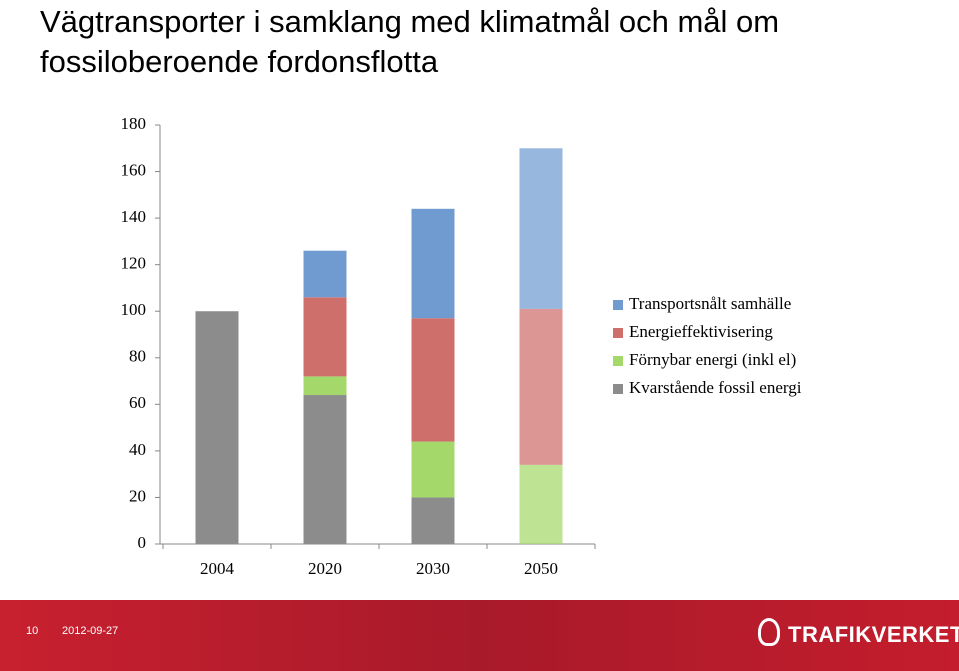 This screenshot has width=959, height=671. Describe the element at coordinates (137, 495) in the screenshot. I see `y-tick-label: 20` at that location.